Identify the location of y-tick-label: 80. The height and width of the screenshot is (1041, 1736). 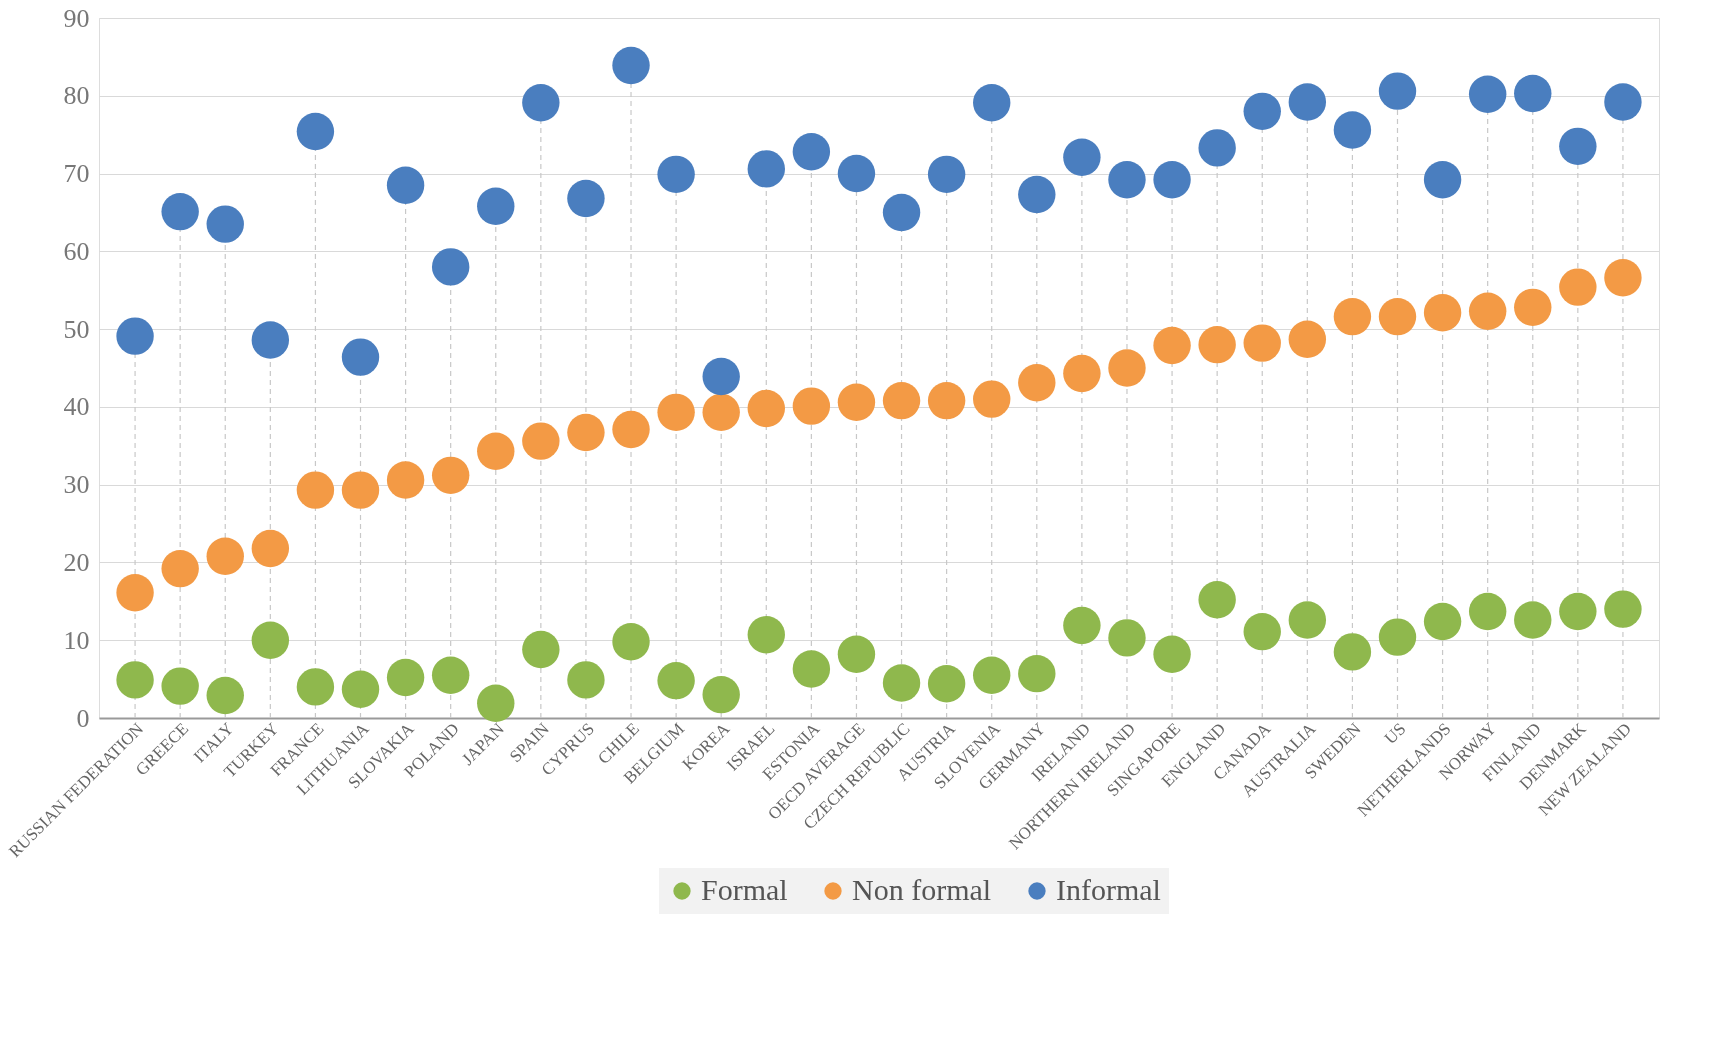
(76, 96).